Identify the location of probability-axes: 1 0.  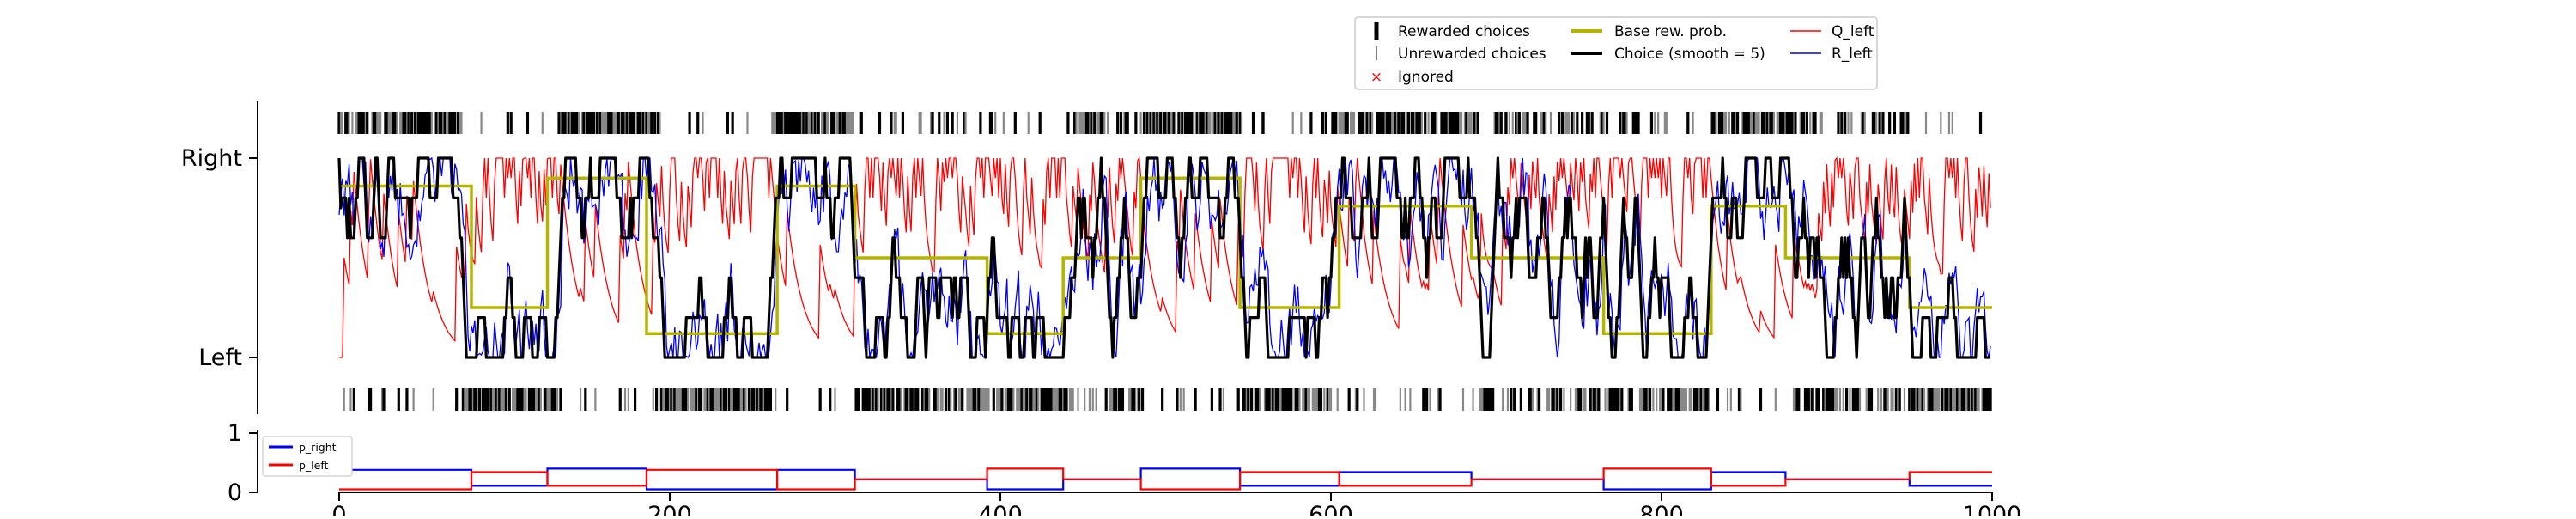
(1110, 463).